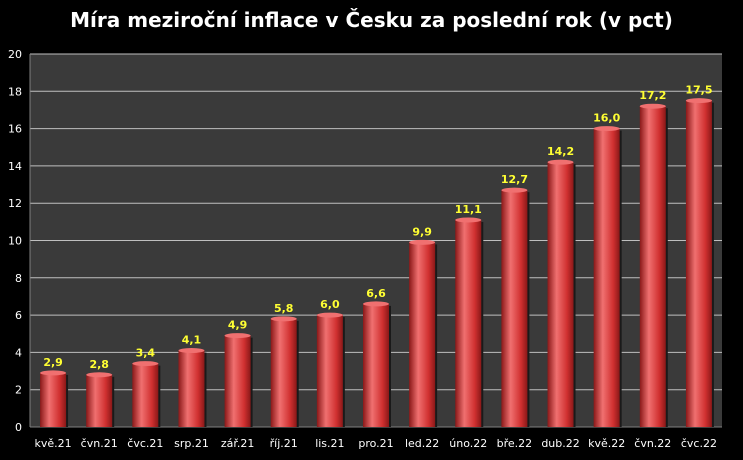  Describe the element at coordinates (15, 241) in the screenshot. I see `y-tick-label: 10` at that location.